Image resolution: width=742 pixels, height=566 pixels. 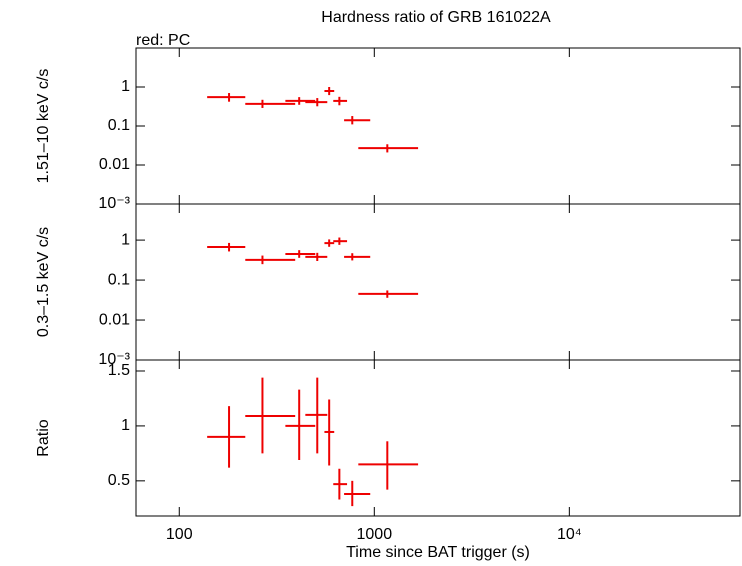 What do you see at coordinates (119, 370) in the screenshot?
I see `y-tick-label: 1.5` at bounding box center [119, 370].